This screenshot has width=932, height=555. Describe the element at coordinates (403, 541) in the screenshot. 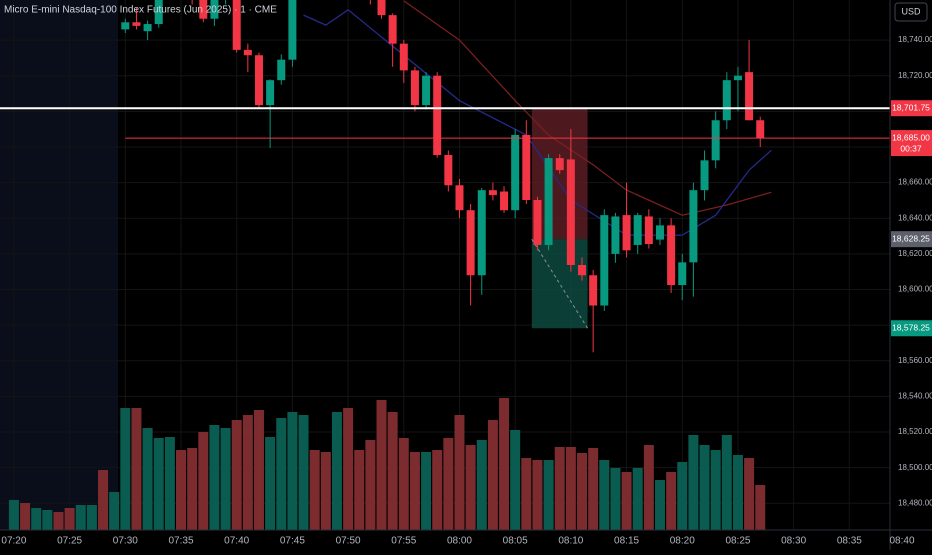

I see `x-tick-label: 07:55` at that location.